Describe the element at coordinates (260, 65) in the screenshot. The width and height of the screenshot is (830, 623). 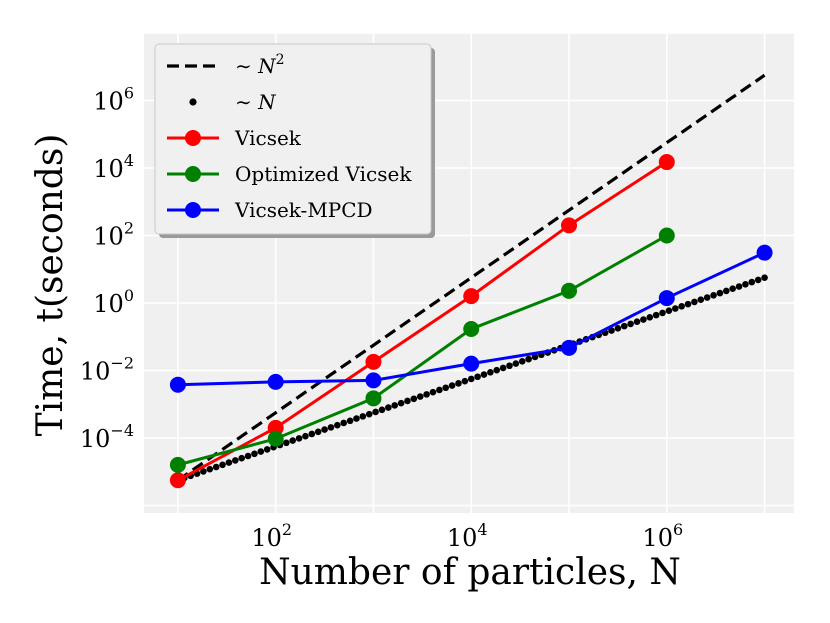
I see `legend-label: ∼ N2` at that location.